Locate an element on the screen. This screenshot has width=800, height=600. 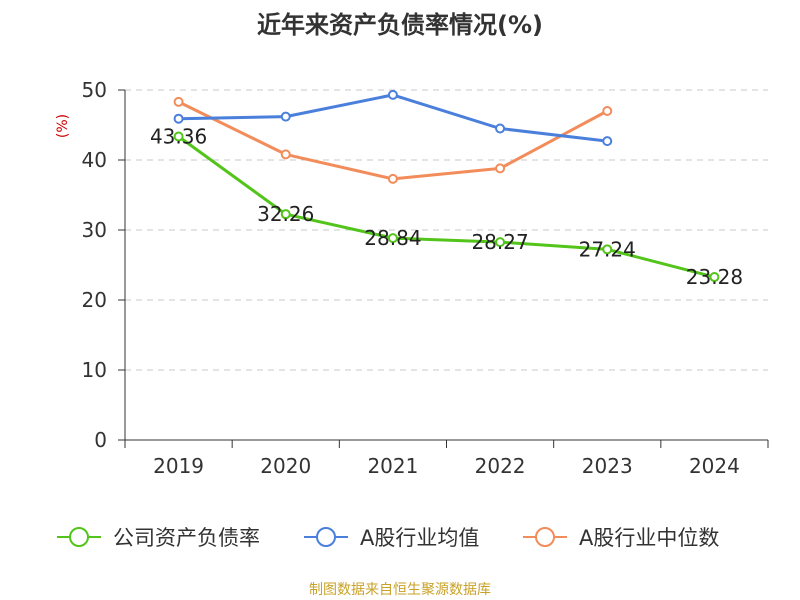
y-axis-label: (%) is located at coordinates (63, 126).